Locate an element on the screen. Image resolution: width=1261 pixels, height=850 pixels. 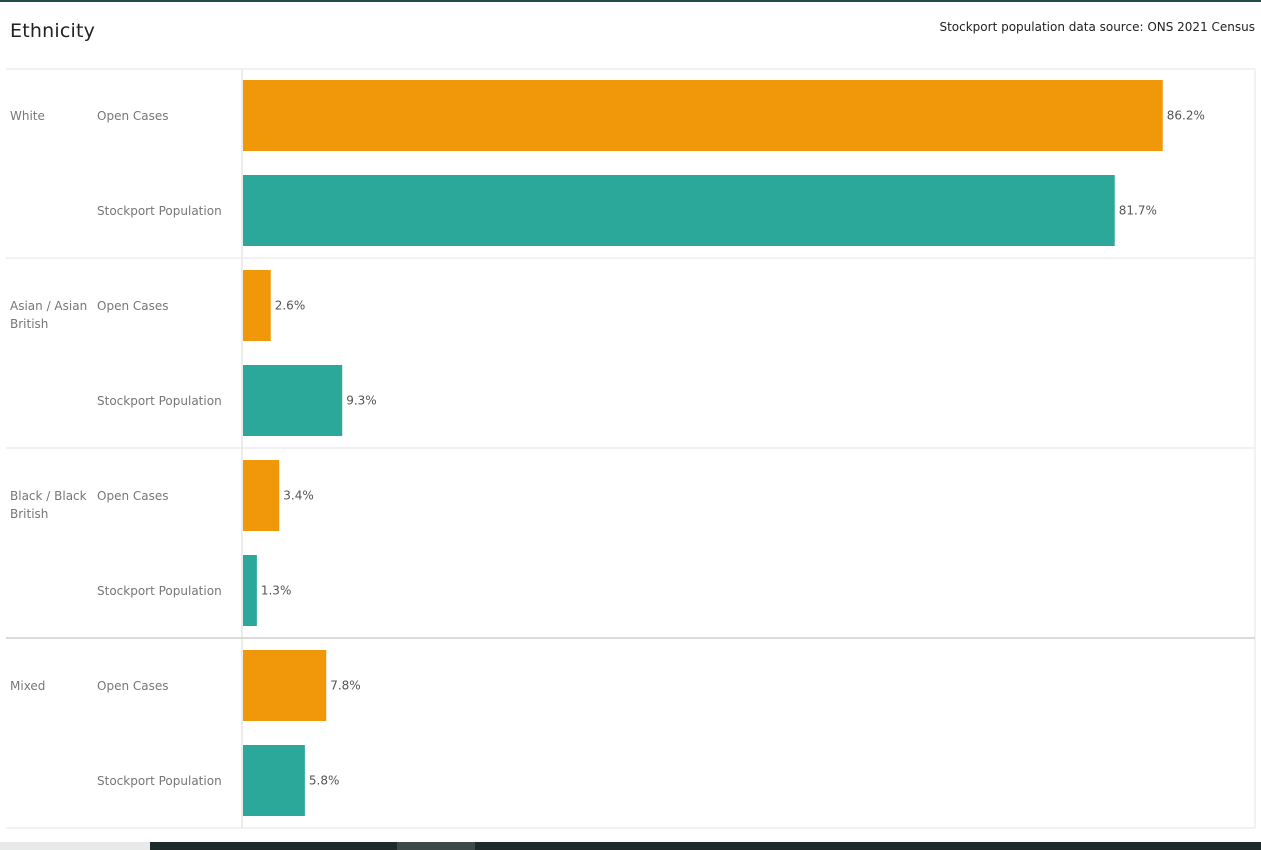
page-title: Ethnicity is located at coordinates (53, 31).